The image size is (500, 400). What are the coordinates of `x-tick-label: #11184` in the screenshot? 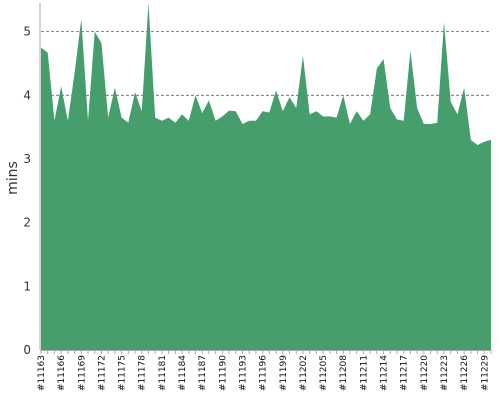 It's located at (183, 373).